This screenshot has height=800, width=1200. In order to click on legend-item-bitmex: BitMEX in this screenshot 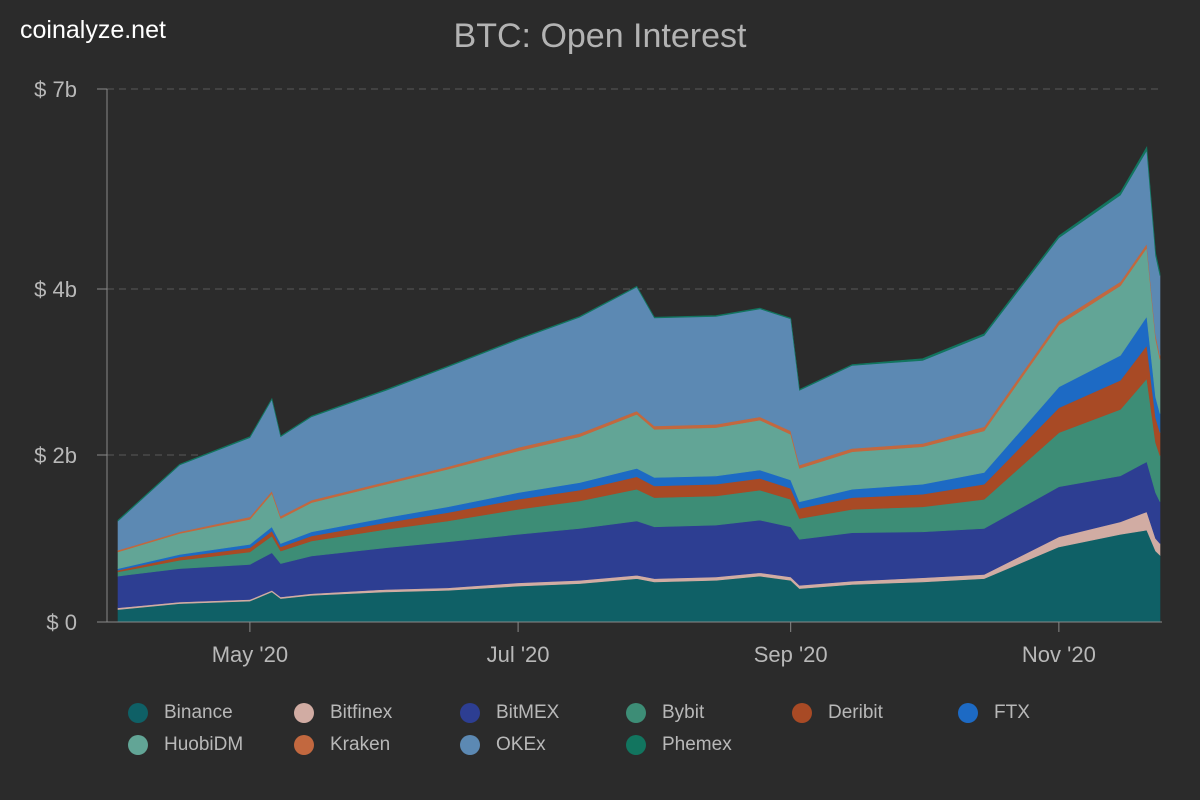, I will do `click(543, 713)`.